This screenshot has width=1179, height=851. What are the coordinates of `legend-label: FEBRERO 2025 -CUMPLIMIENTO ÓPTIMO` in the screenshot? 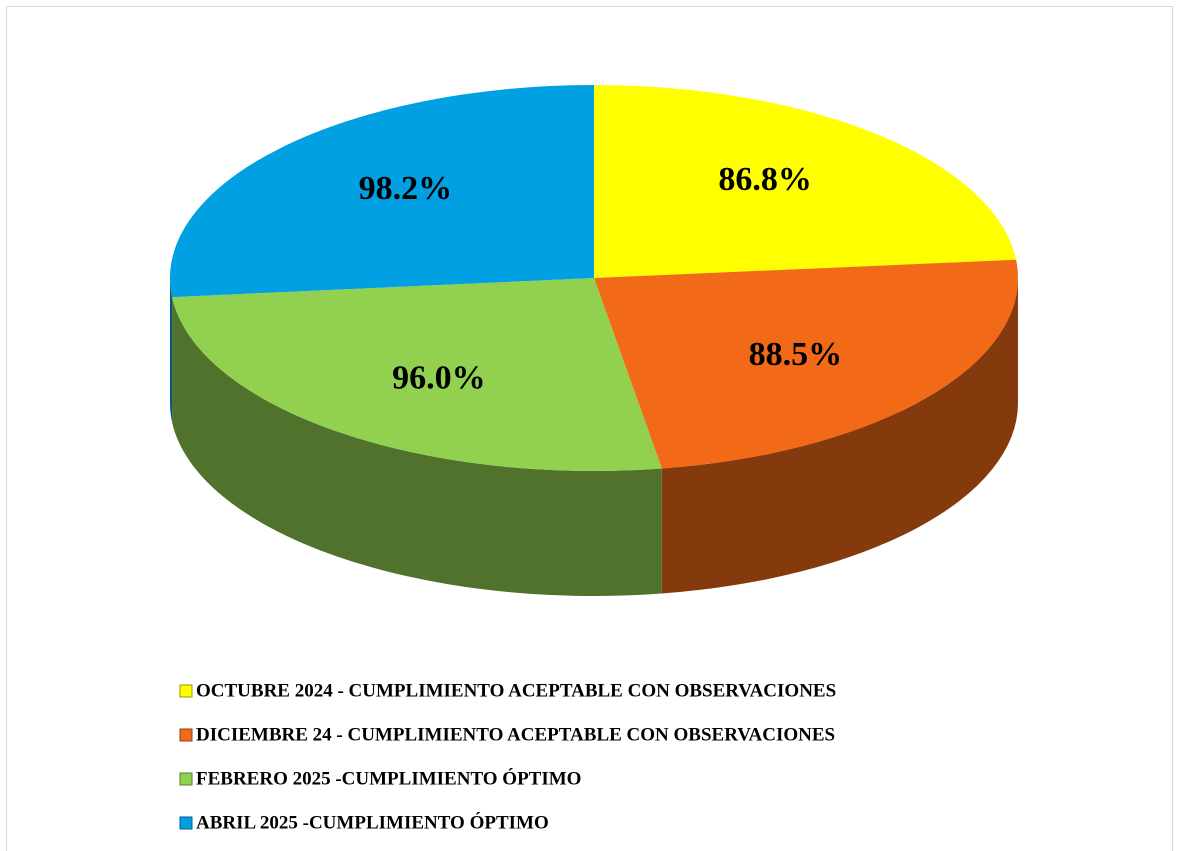 It's located at (388, 778).